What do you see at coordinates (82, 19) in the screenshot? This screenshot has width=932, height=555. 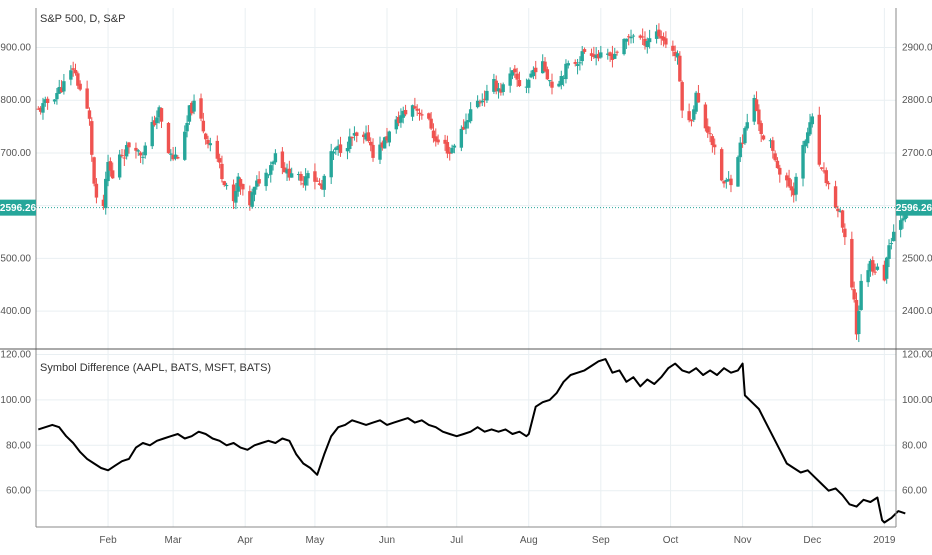 I see `symbol-title: S&P 500, D, S&P` at bounding box center [82, 19].